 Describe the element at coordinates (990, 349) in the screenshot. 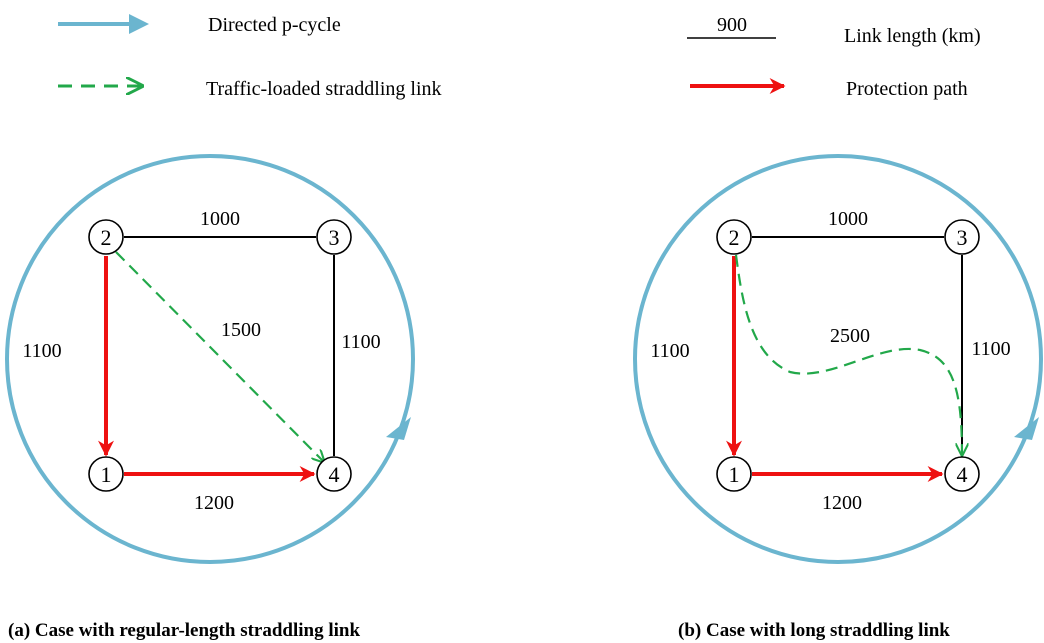

I see `length-label-3-4-b: 1100` at that location.